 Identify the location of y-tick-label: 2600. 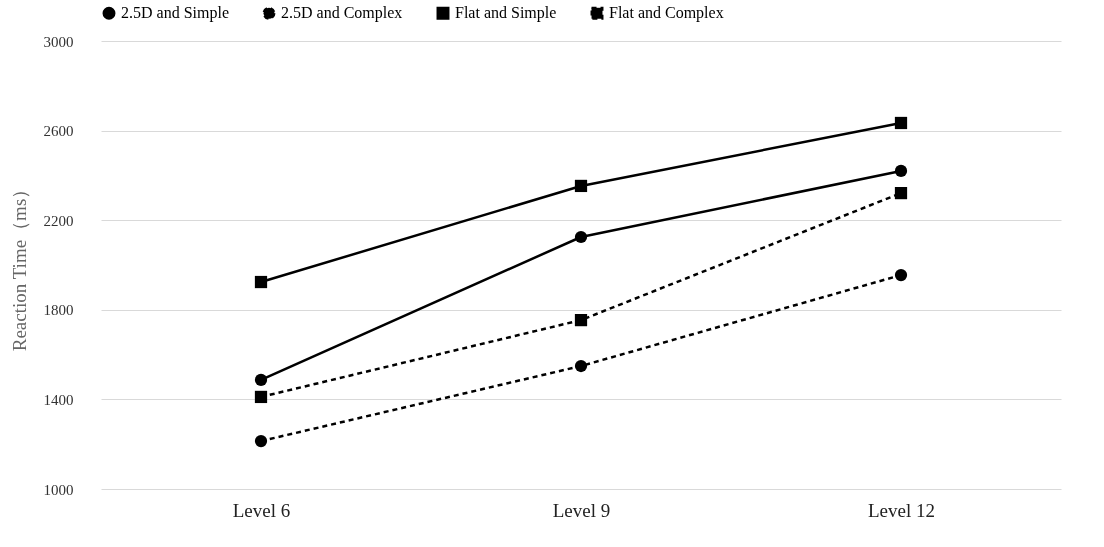
(58, 131).